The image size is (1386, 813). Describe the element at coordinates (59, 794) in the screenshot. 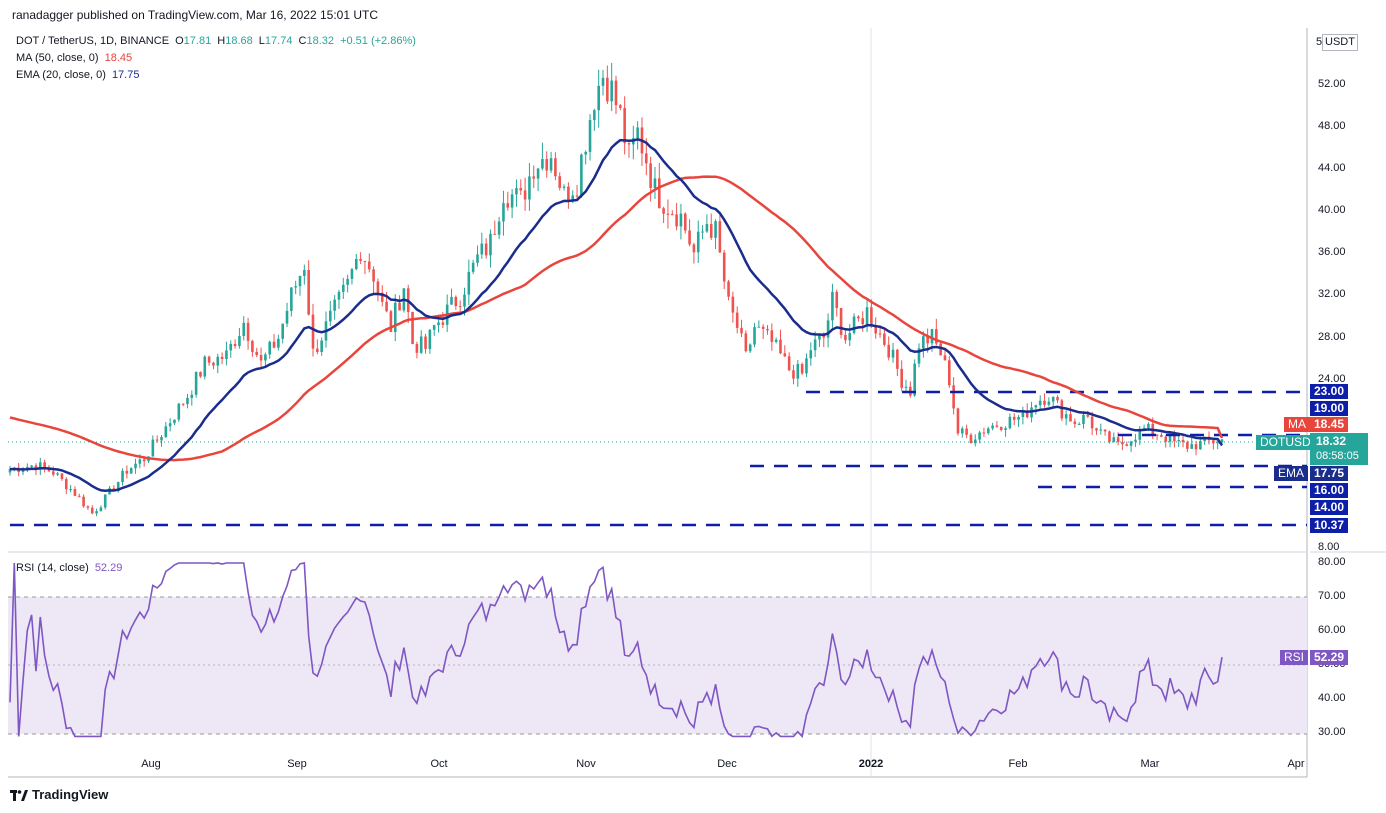

I see `tradingview-logo: TradingView` at that location.